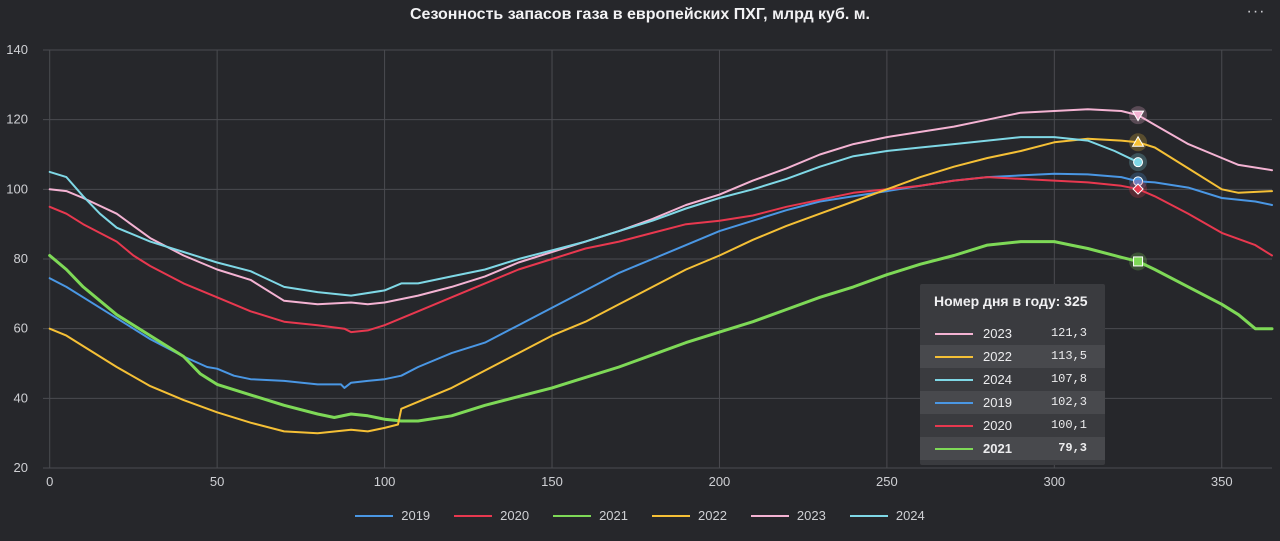  Describe the element at coordinates (1256, 11) in the screenshot. I see `more-options-button: ···` at that location.